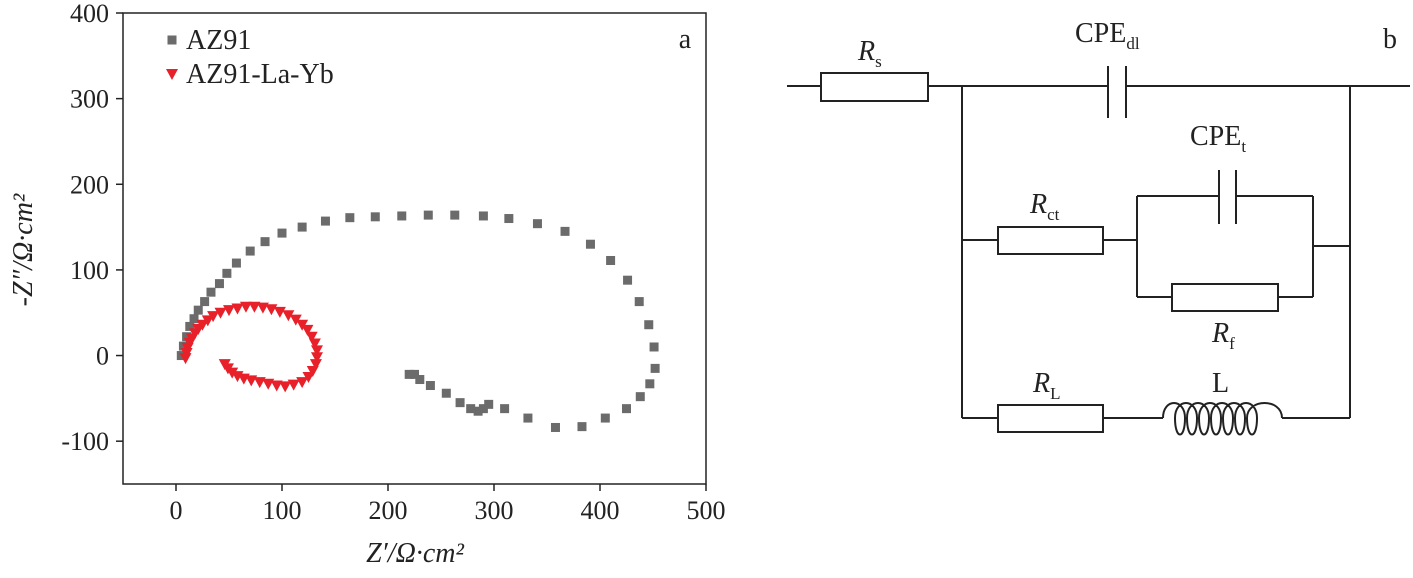 The height and width of the screenshot is (578, 1413). I want to click on component-label: RL, so click(1046, 385).